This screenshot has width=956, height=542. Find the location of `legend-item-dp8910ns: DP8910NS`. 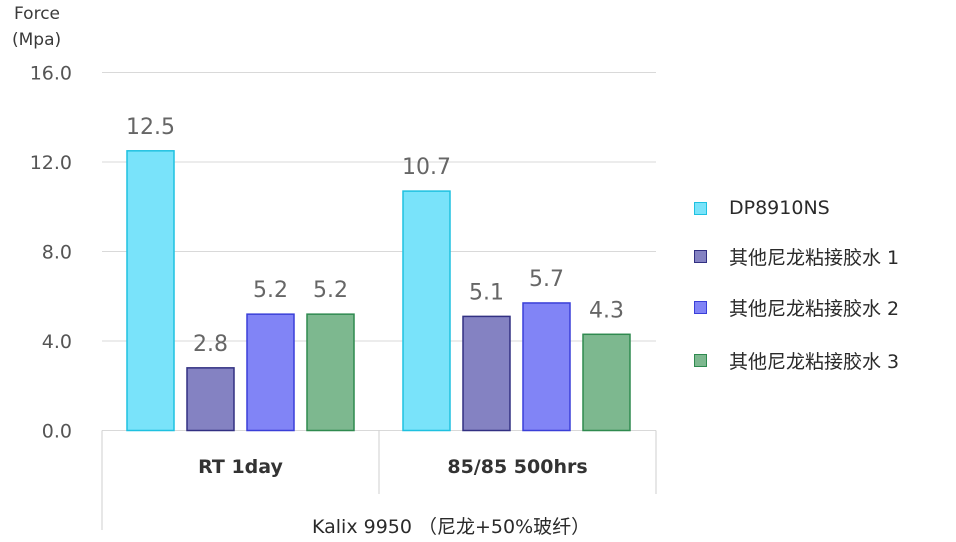

legend-item-dp8910ns: DP8910NS is located at coordinates (762, 208).